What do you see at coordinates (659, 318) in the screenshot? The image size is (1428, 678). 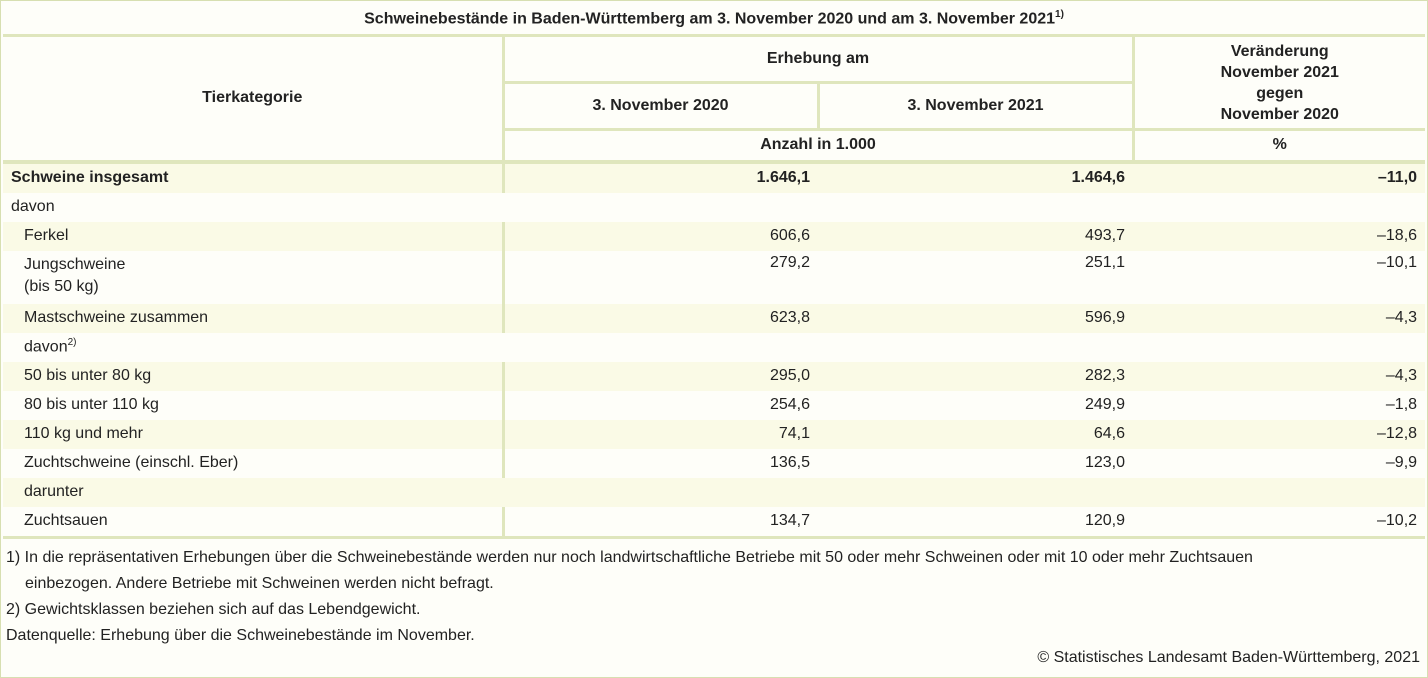 I see `cell-2020: 623,8` at bounding box center [659, 318].